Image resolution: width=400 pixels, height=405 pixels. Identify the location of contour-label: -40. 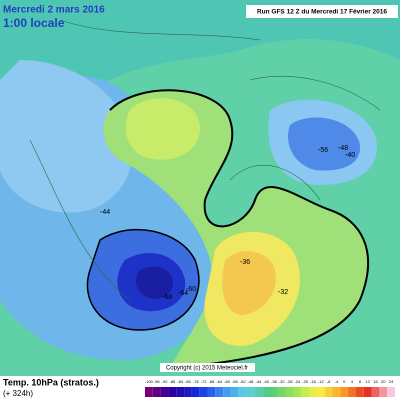
(350, 155).